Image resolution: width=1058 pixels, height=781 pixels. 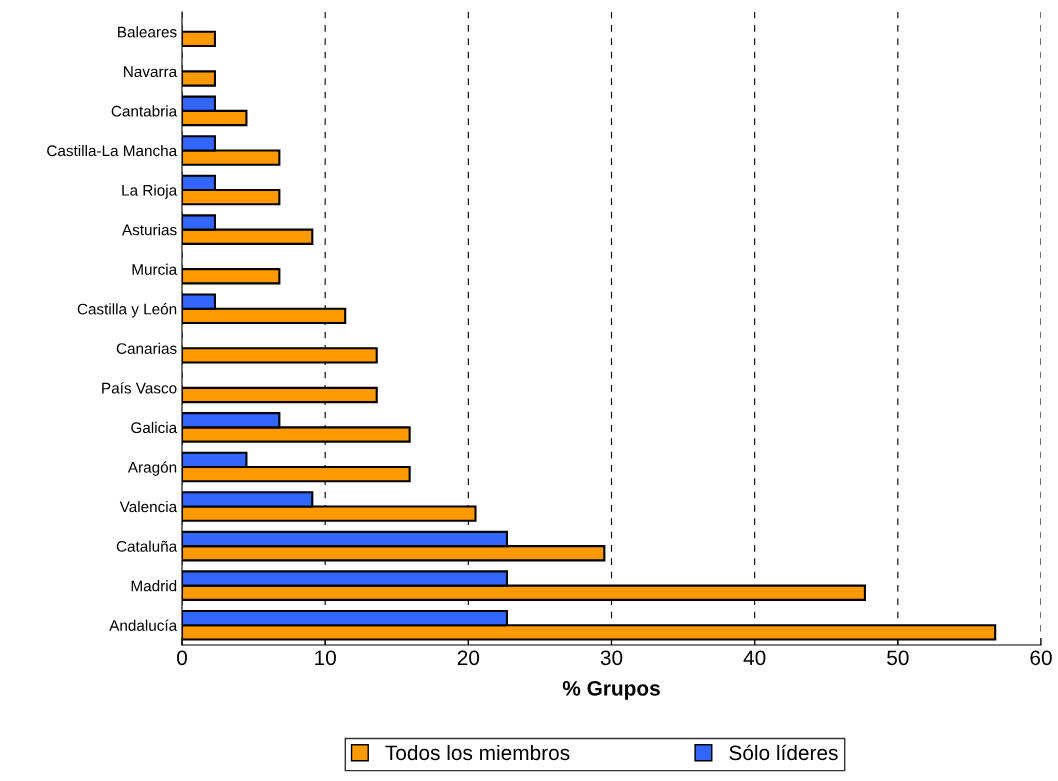 What do you see at coordinates (154, 586) in the screenshot?
I see `y-tick-label: Madrid` at bounding box center [154, 586].